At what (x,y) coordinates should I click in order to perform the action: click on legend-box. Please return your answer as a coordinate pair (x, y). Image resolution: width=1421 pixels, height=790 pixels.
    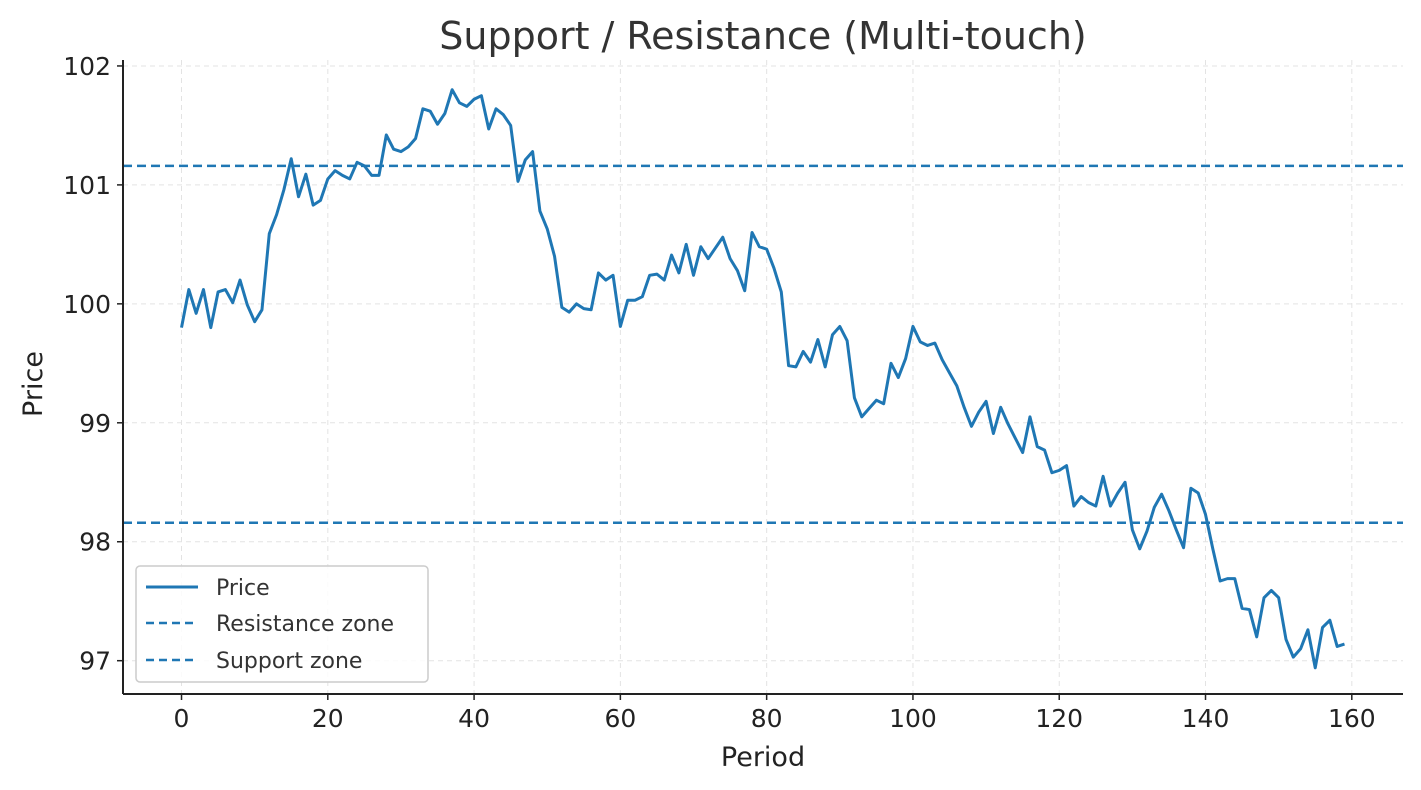
    Looking at the image, I should click on (282, 624).